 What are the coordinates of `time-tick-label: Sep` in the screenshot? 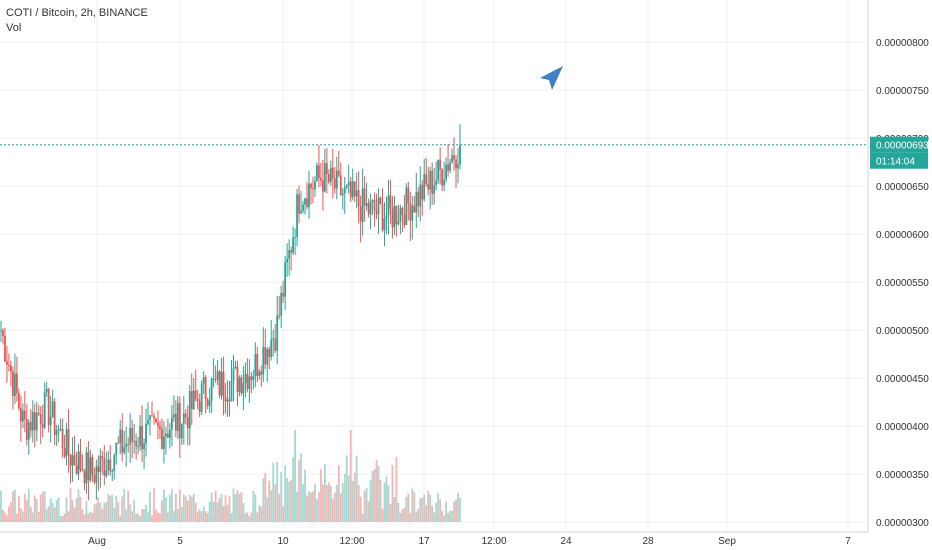 It's located at (727, 541).